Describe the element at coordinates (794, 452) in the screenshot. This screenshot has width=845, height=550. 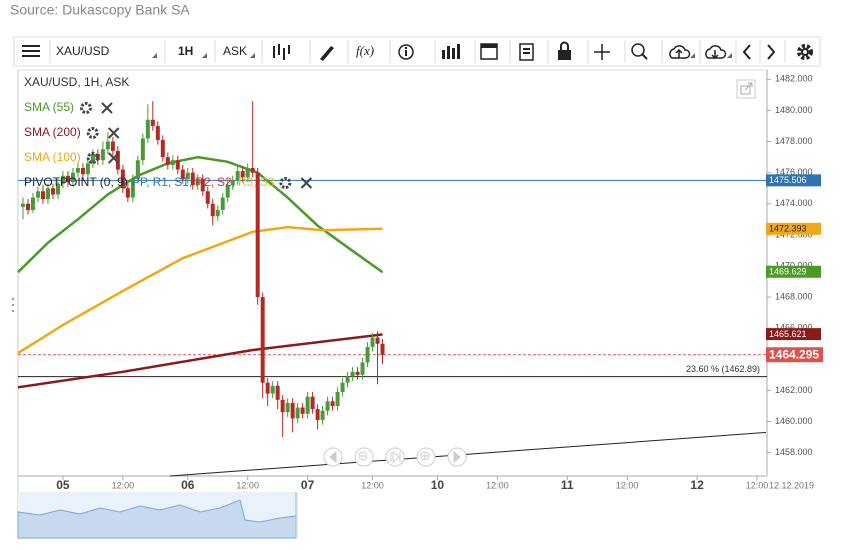
I see `y-tick-label: 1458.000` at that location.